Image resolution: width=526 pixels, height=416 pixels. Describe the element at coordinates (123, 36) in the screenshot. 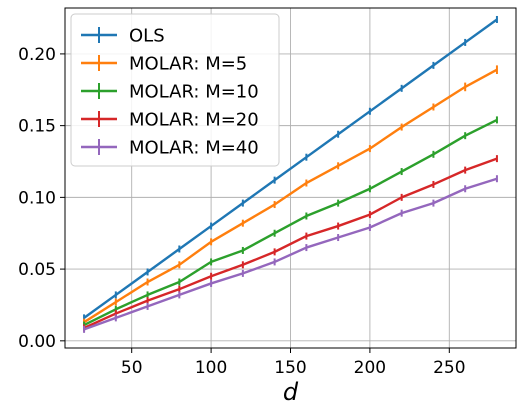

I see `legend-item: OLS` at that location.